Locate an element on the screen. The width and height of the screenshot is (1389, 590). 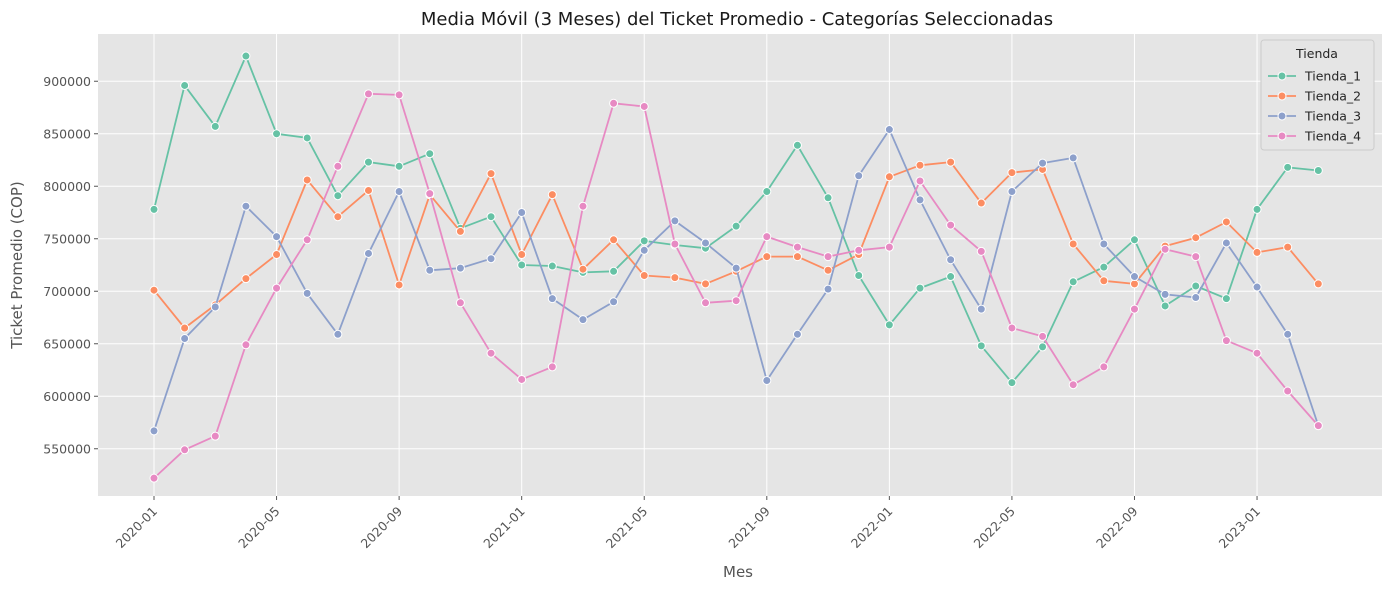
x-tick-label: 2020-01 is located at coordinates (137, 528).